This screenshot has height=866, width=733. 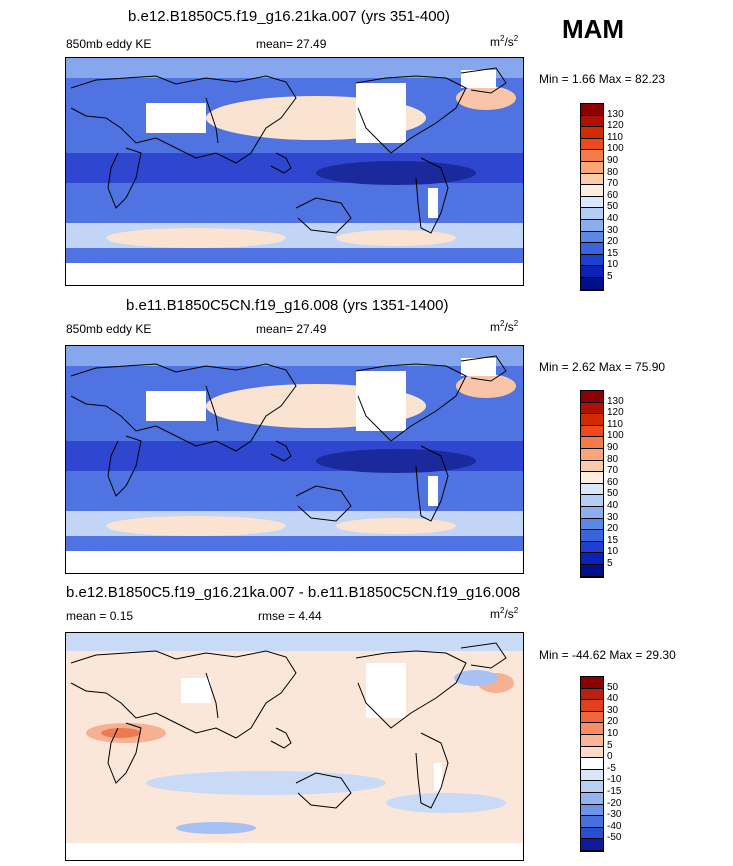 I want to click on colorbar-label: 20, so click(x=613, y=722).